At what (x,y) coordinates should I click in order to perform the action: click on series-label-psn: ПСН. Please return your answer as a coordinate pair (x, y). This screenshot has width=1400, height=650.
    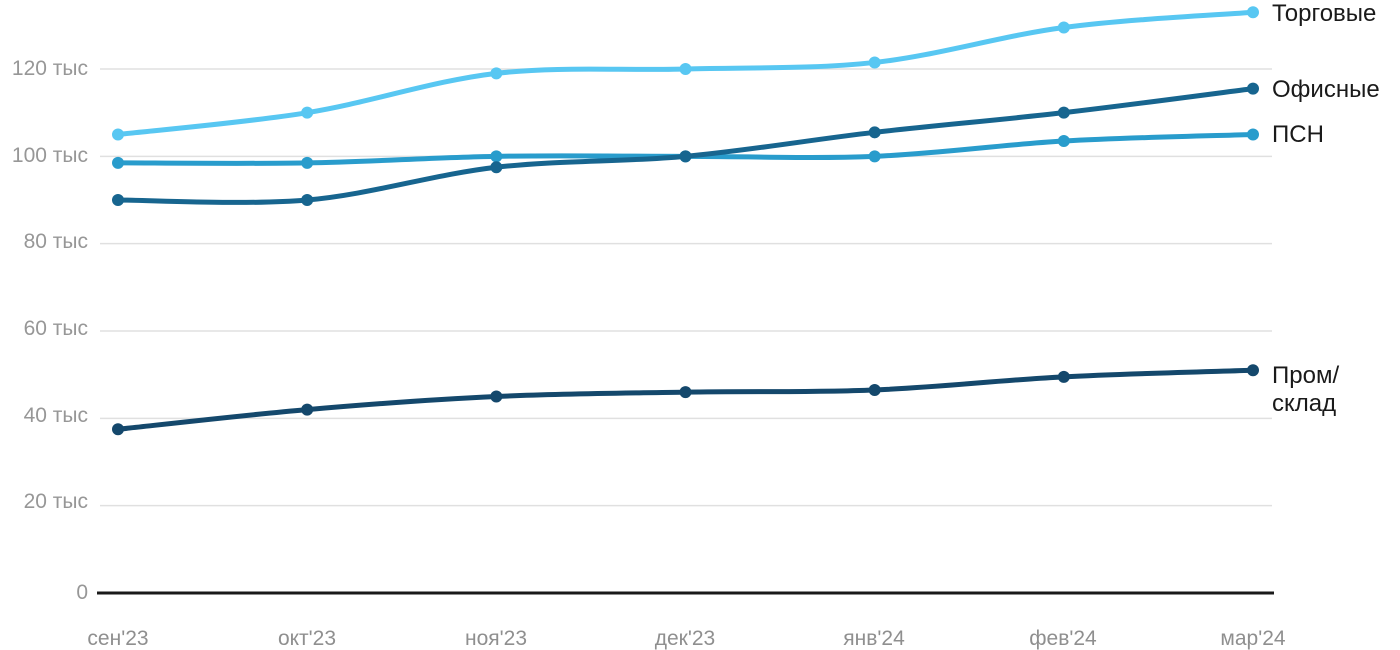
    Looking at the image, I should click on (1298, 134).